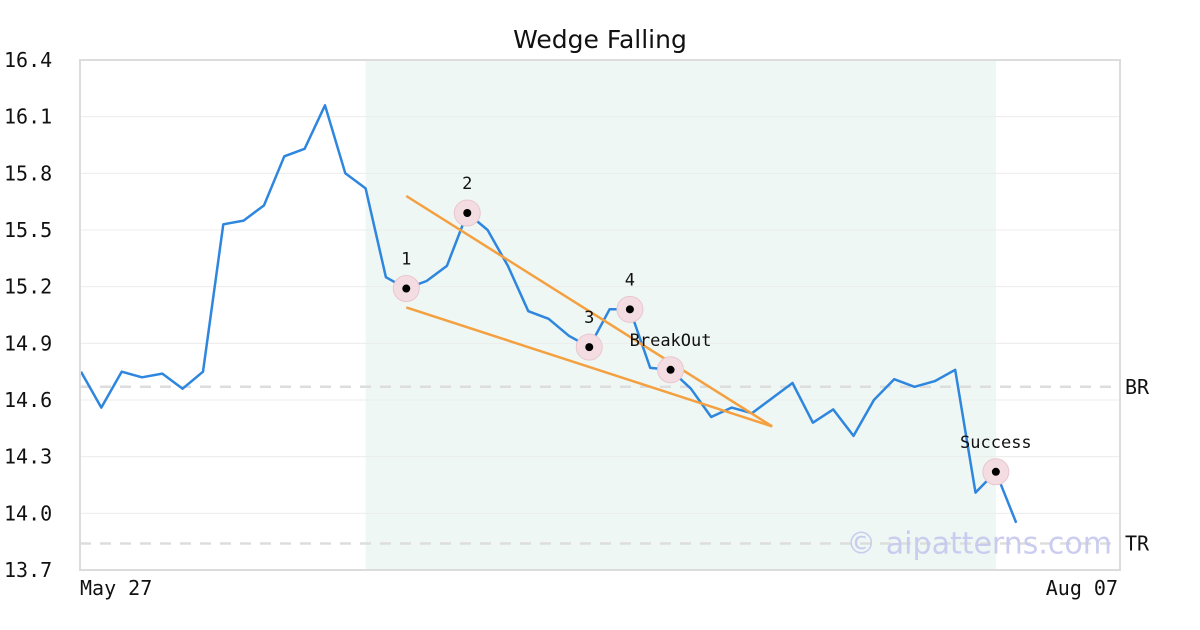  Describe the element at coordinates (28, 173) in the screenshot. I see `y-tick-label: 15.8` at that location.